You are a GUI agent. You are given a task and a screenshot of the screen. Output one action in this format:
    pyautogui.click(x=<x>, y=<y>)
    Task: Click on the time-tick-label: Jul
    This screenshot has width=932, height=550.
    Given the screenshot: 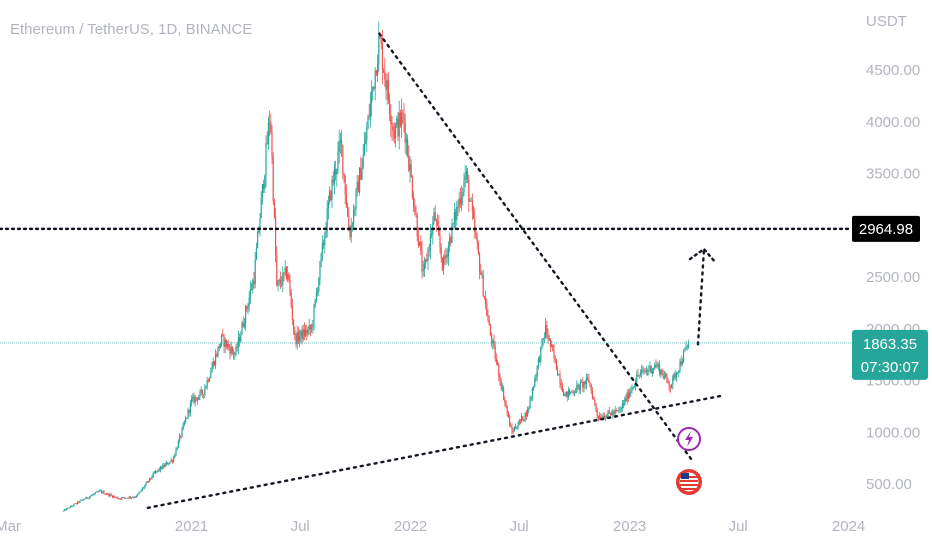 What is the action you would take?
    pyautogui.click(x=519, y=526)
    